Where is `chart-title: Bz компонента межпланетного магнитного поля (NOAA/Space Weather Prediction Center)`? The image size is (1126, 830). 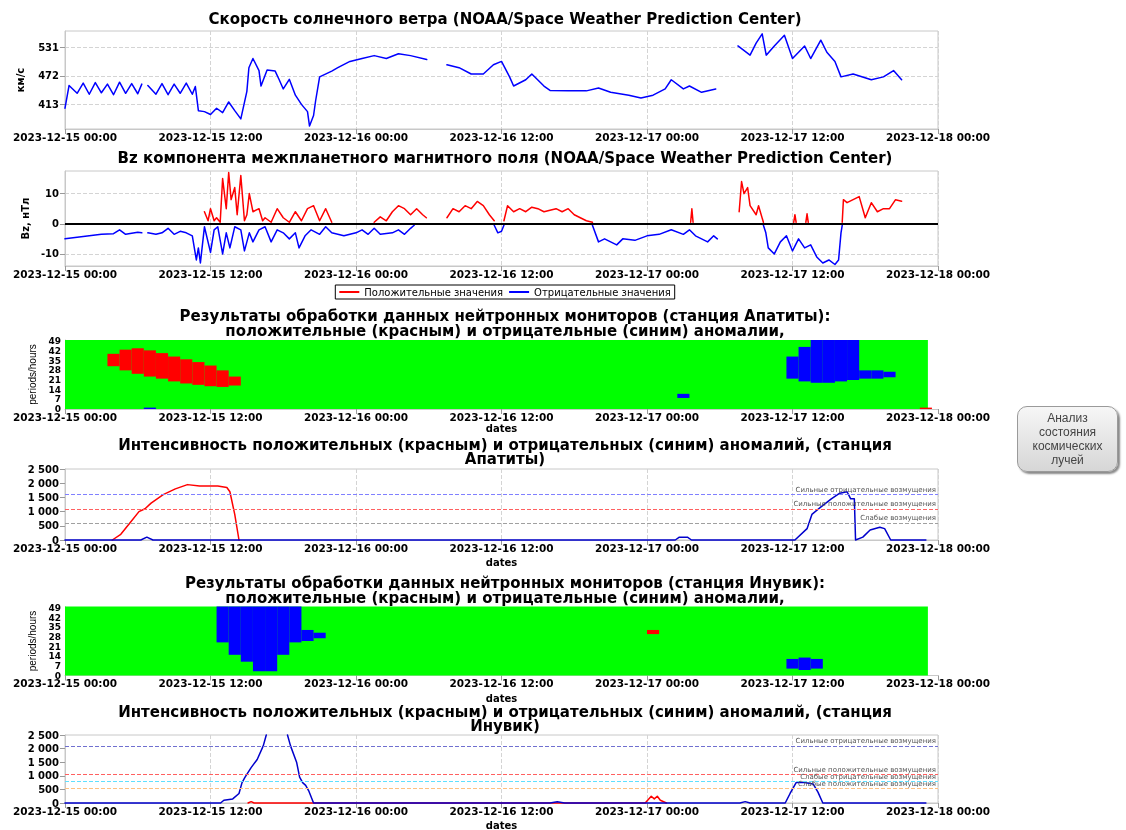
chart-title: Bz компонента межпланетного магнитного поля (NOAA/Space Weather Prediction Center) is located at coordinates (505, 158).